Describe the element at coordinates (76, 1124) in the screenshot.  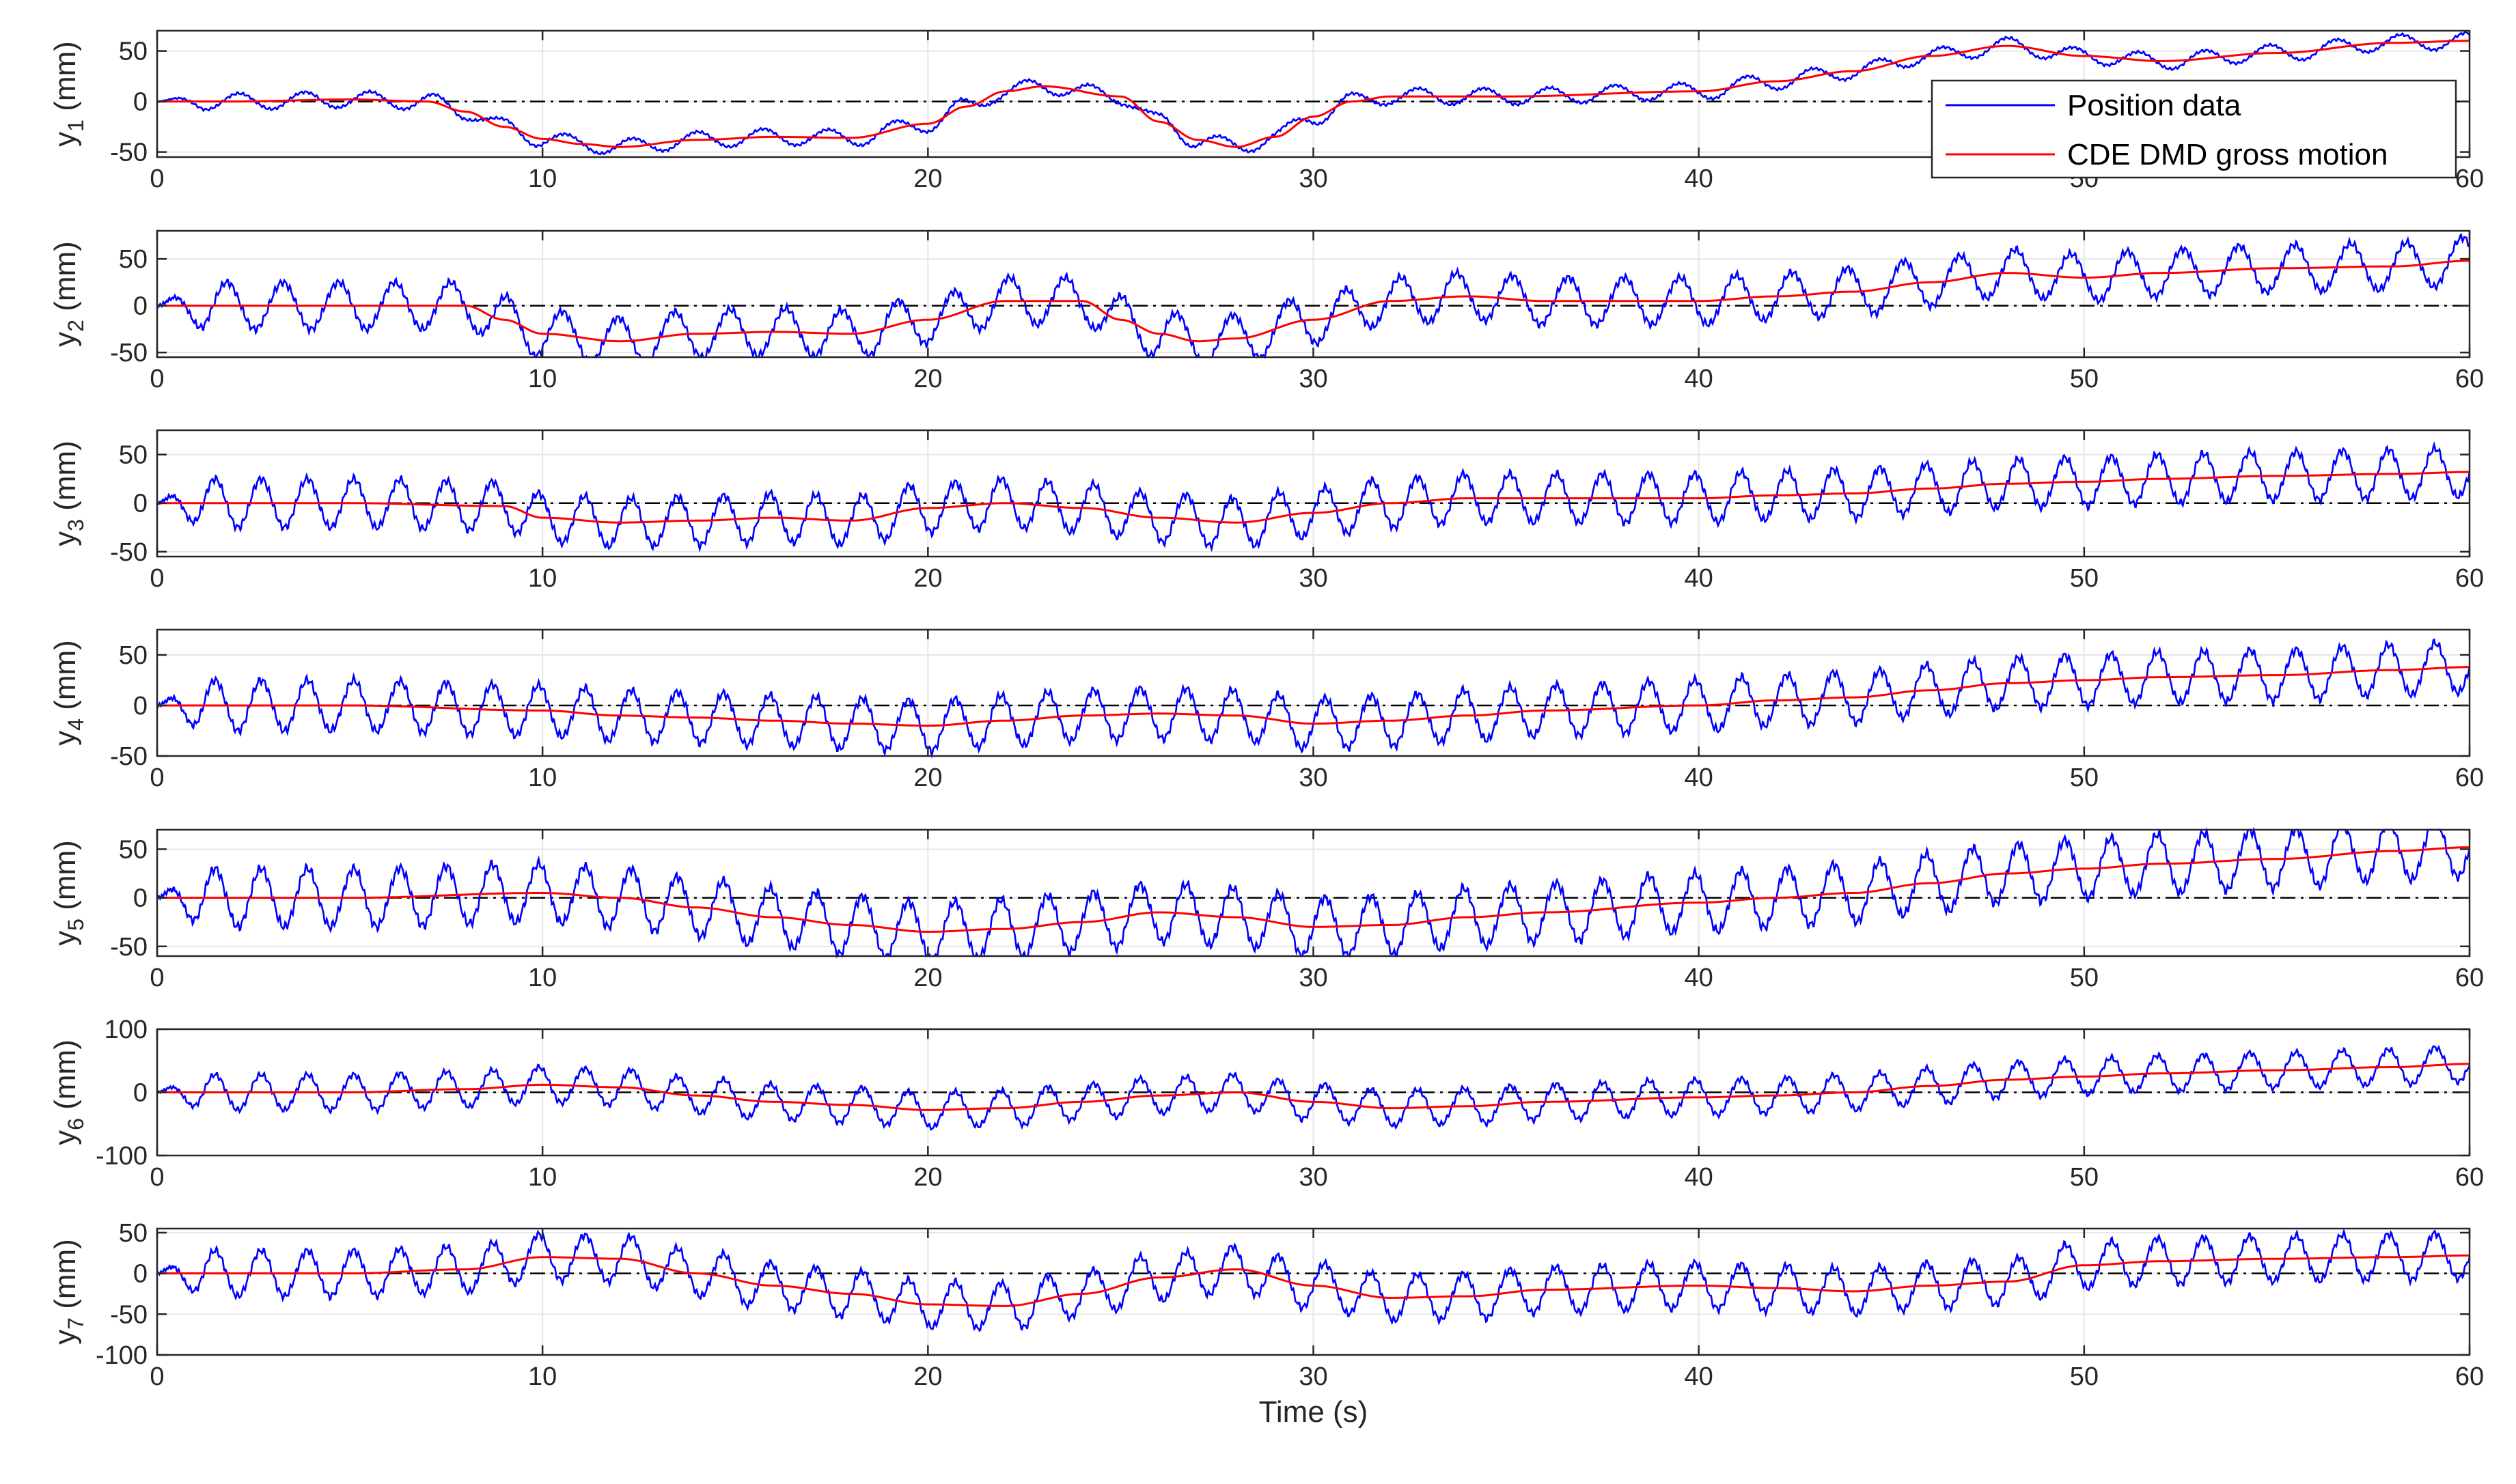
I see `y-axis-label-subscript: 6` at that location.